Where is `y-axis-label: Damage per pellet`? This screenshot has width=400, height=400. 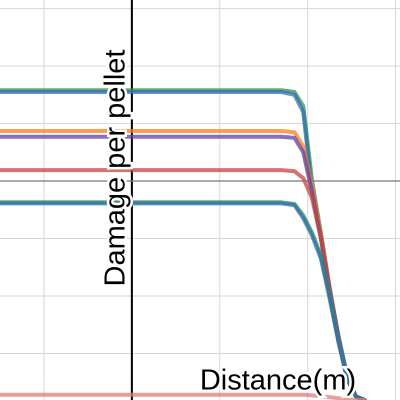
y-axis-label: Damage per pellet is located at coordinates (116, 168).